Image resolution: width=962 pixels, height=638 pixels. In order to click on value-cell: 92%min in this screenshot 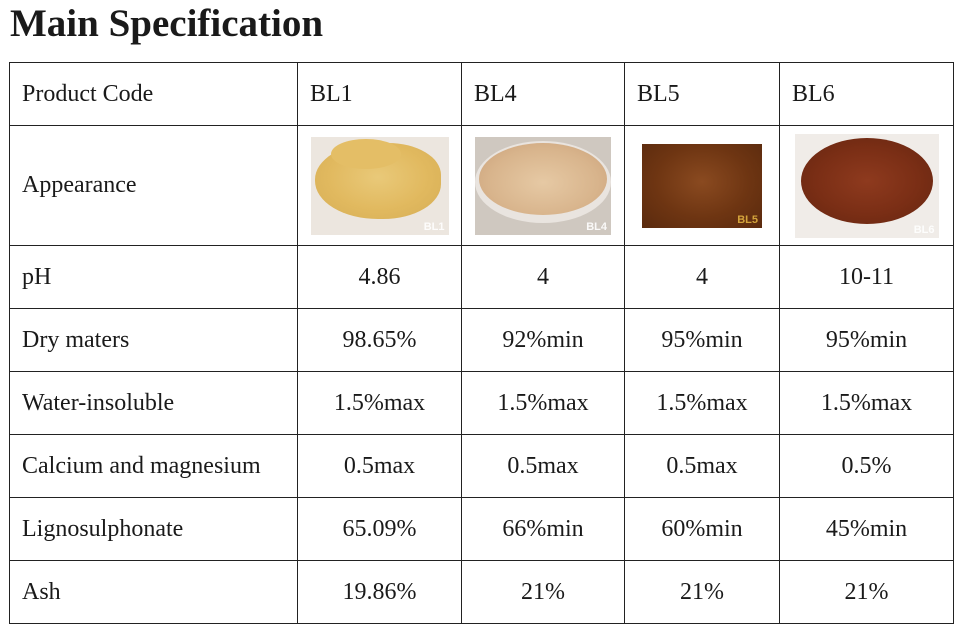, I will do `click(543, 340)`.